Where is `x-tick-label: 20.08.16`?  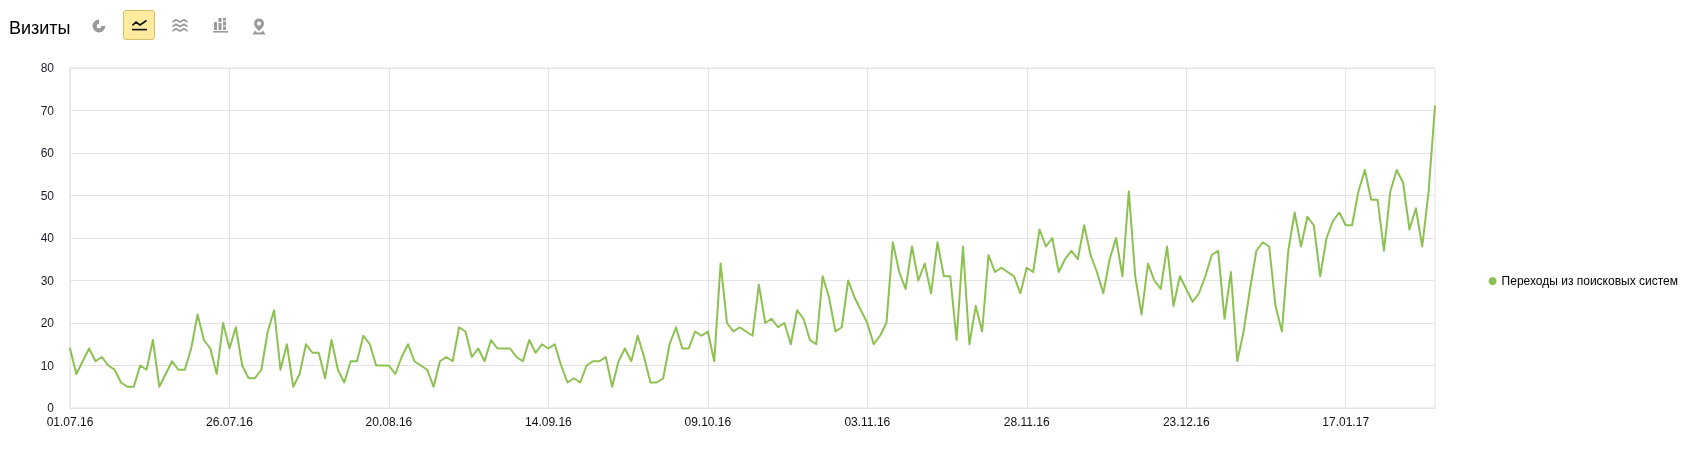
x-tick-label: 20.08.16 is located at coordinates (389, 422).